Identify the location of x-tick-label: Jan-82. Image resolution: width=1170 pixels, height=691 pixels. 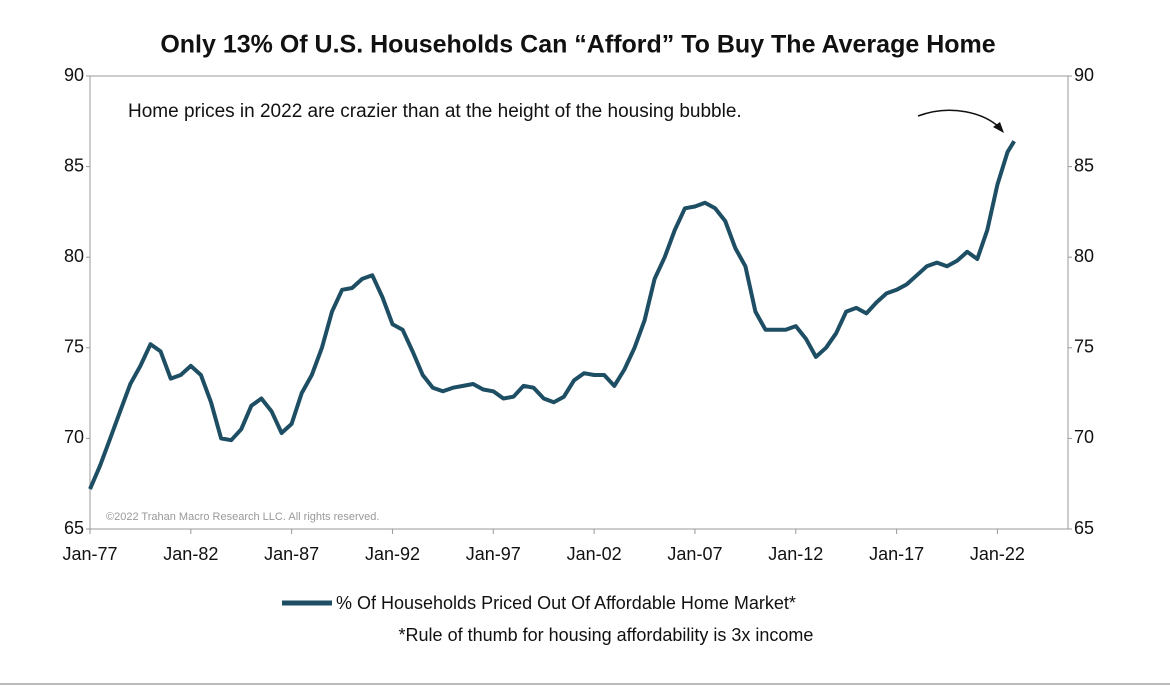
(190, 554).